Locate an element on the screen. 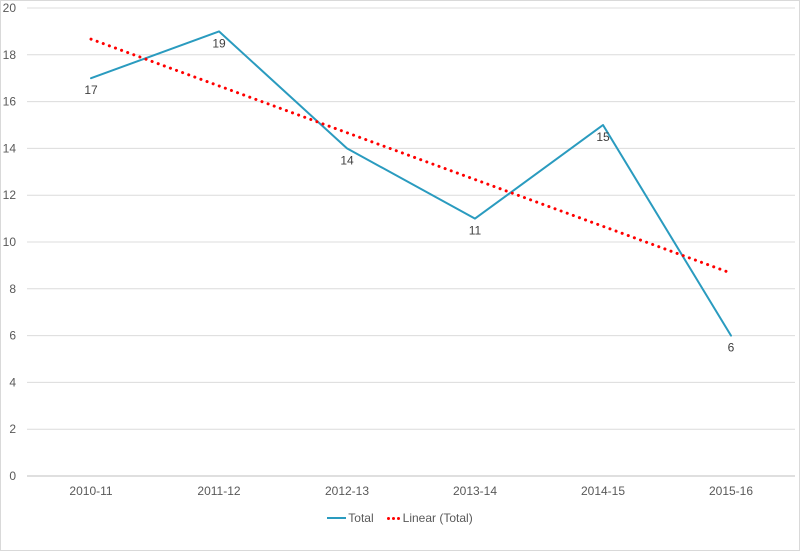 This screenshot has width=800, height=551. legend-item-total: Total is located at coordinates (350, 518).